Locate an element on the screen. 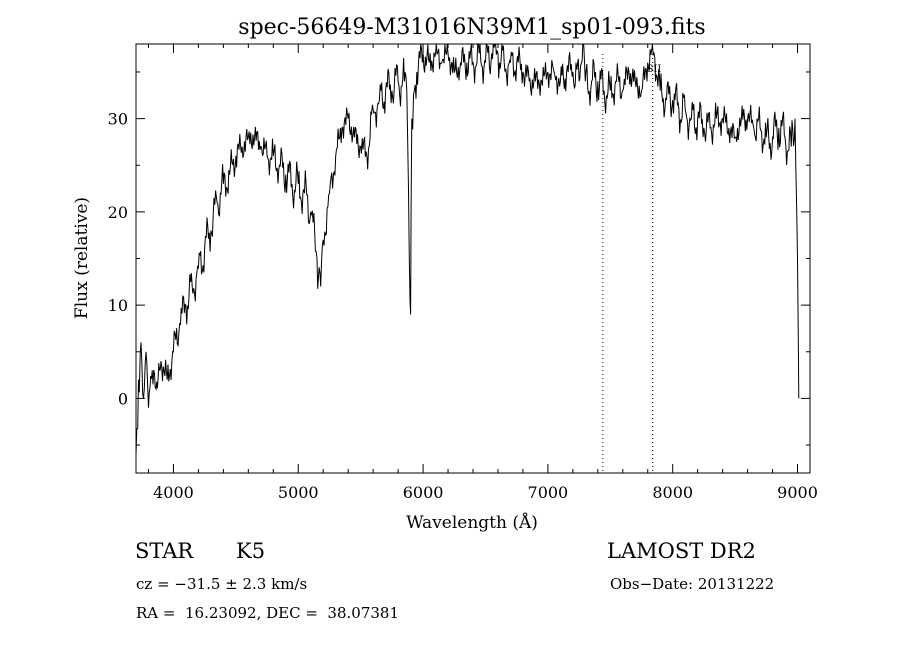 This screenshot has width=900, height=650. y-axis-label: Flux (relative) is located at coordinates (82, 258).